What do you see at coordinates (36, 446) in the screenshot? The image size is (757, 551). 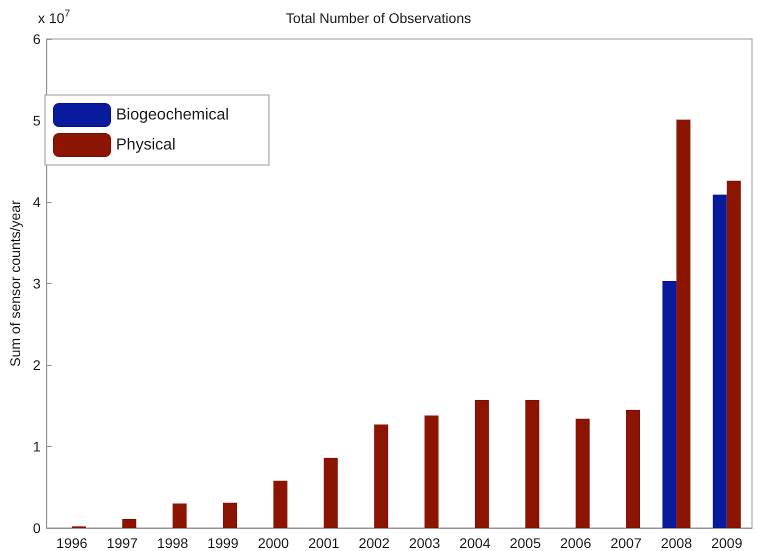 I see `y-tick-label: 1` at bounding box center [36, 446].